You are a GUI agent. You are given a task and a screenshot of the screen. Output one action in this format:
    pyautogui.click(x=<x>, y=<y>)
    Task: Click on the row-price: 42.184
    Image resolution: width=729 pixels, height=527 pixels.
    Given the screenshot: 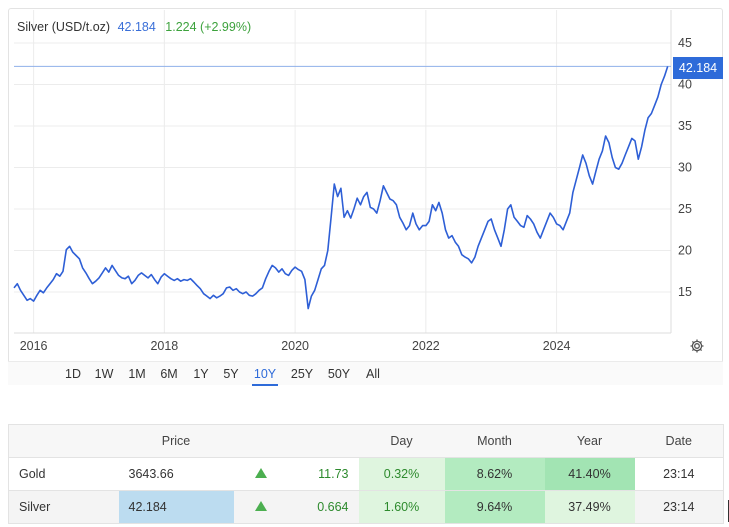 What is the action you would take?
    pyautogui.click(x=176, y=507)
    